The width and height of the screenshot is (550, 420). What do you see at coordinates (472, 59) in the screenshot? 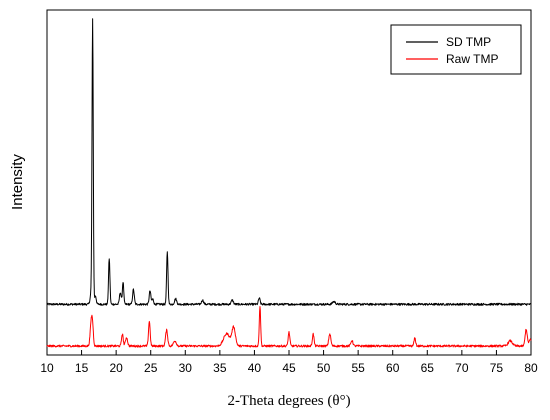
I see `legend-label-raw-tmp: Raw TMP` at bounding box center [472, 59].